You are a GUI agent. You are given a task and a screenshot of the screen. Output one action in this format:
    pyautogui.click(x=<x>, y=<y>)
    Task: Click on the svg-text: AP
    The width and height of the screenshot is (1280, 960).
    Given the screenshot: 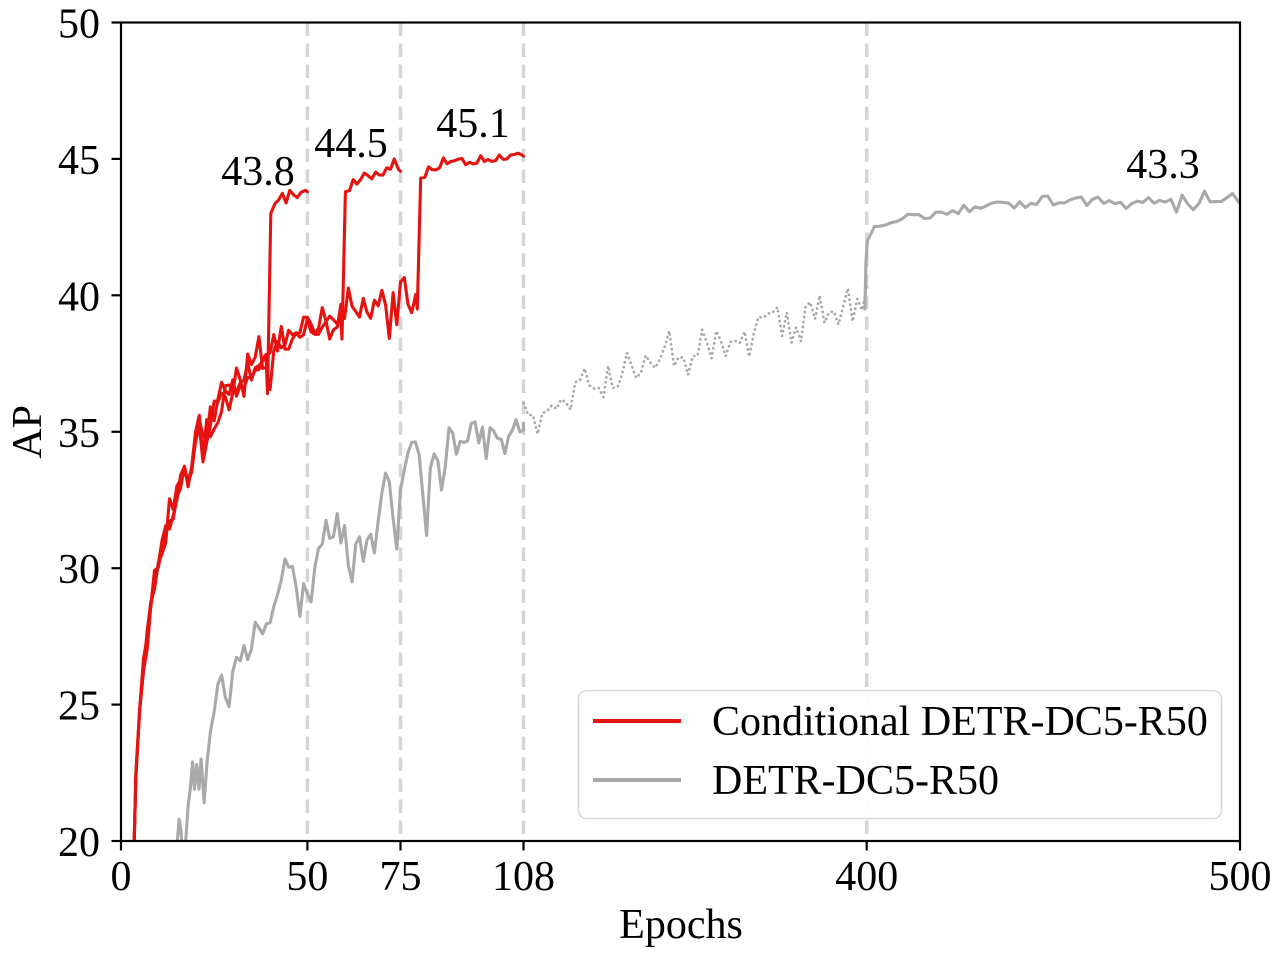 What is the action you would take?
    pyautogui.click(x=28, y=432)
    